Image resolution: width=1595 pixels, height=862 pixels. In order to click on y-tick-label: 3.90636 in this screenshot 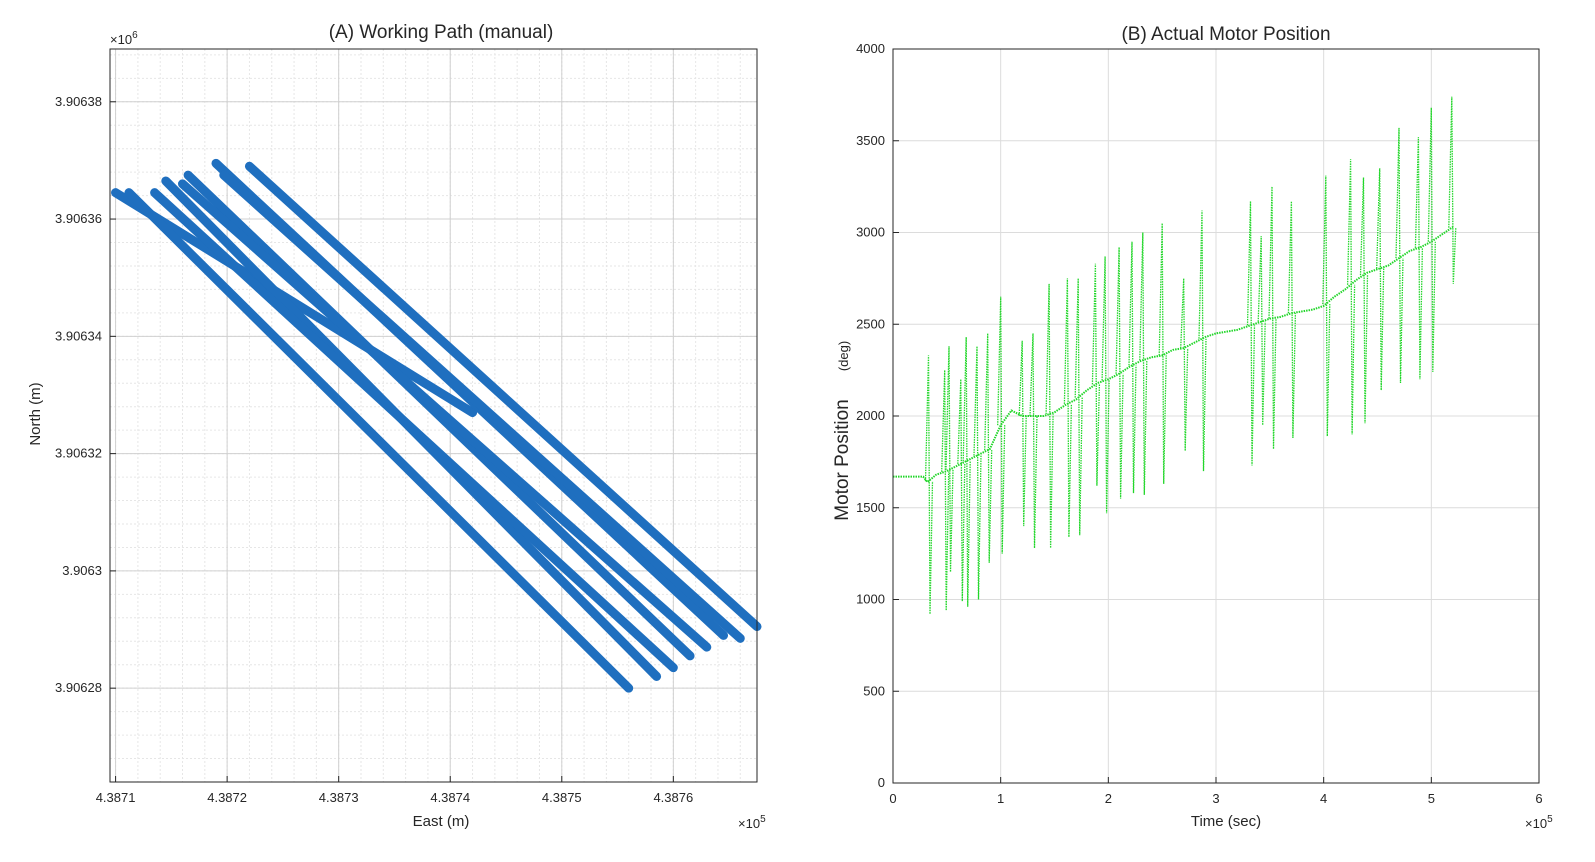, I will do `click(78, 218)`.